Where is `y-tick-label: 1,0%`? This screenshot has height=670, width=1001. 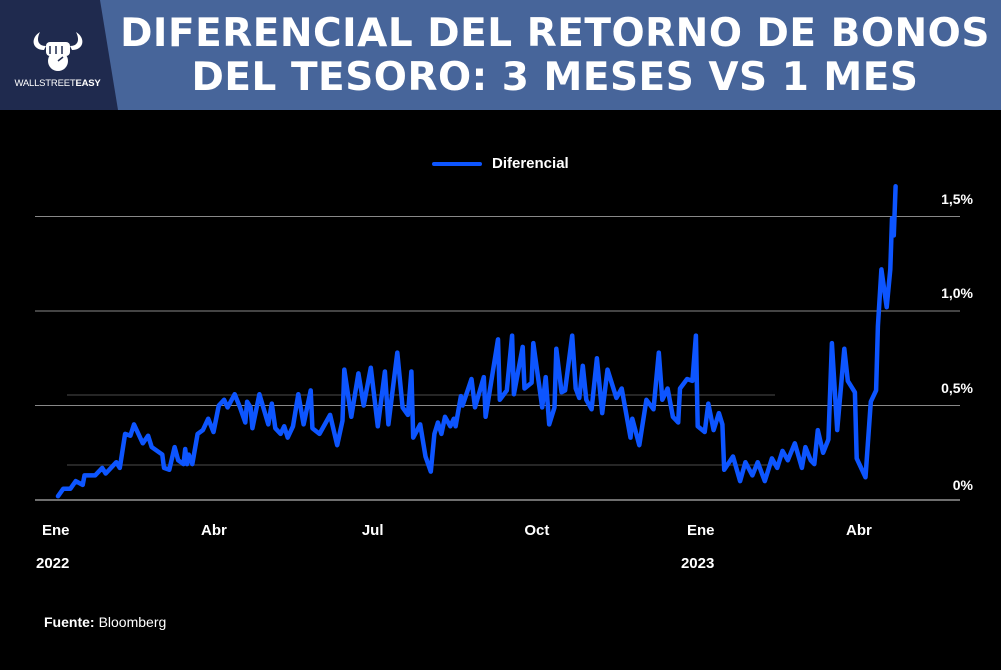
y-tick-label: 1,0% is located at coordinates (957, 293).